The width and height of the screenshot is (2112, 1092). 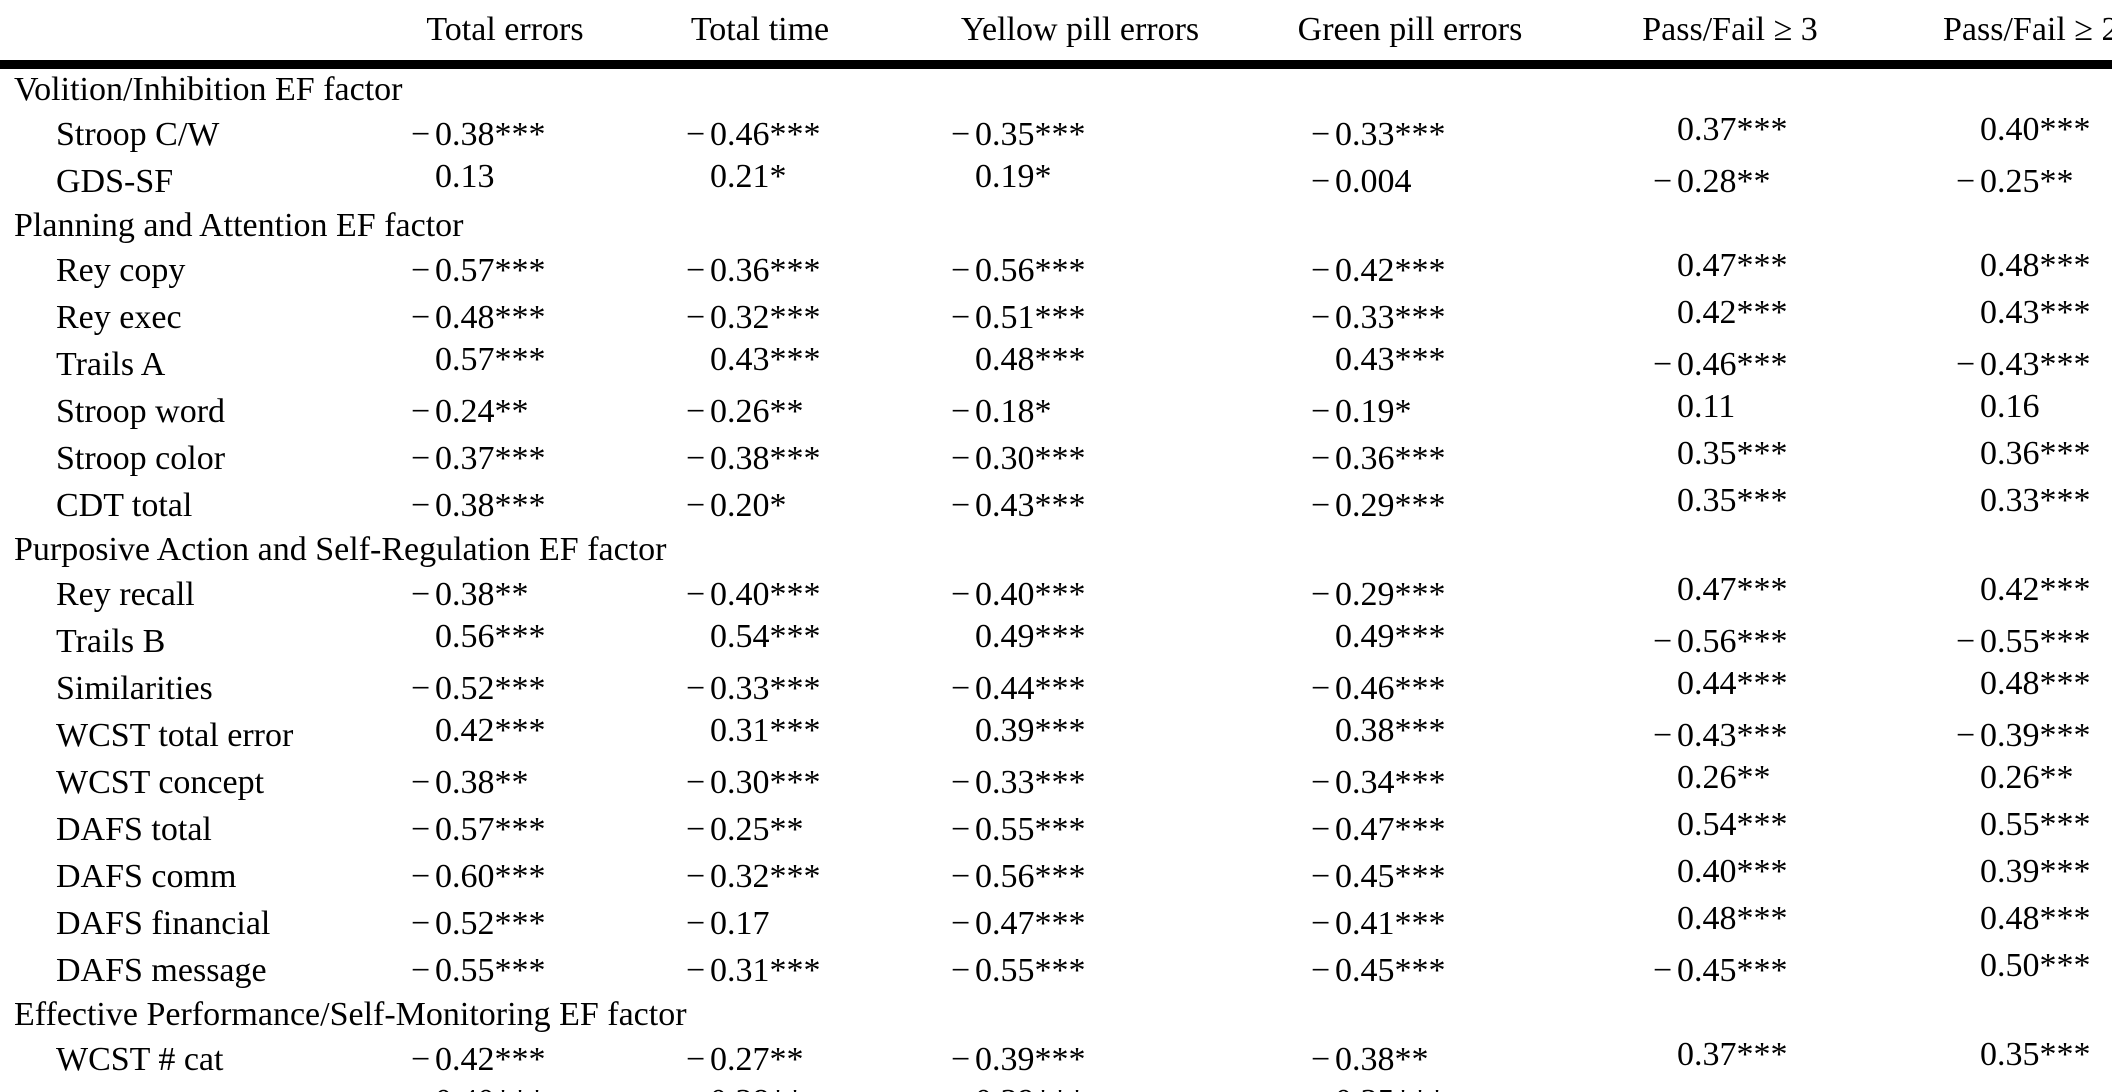 What do you see at coordinates (753, 459) in the screenshot?
I see `correlation-value: −0.38 ***` at bounding box center [753, 459].